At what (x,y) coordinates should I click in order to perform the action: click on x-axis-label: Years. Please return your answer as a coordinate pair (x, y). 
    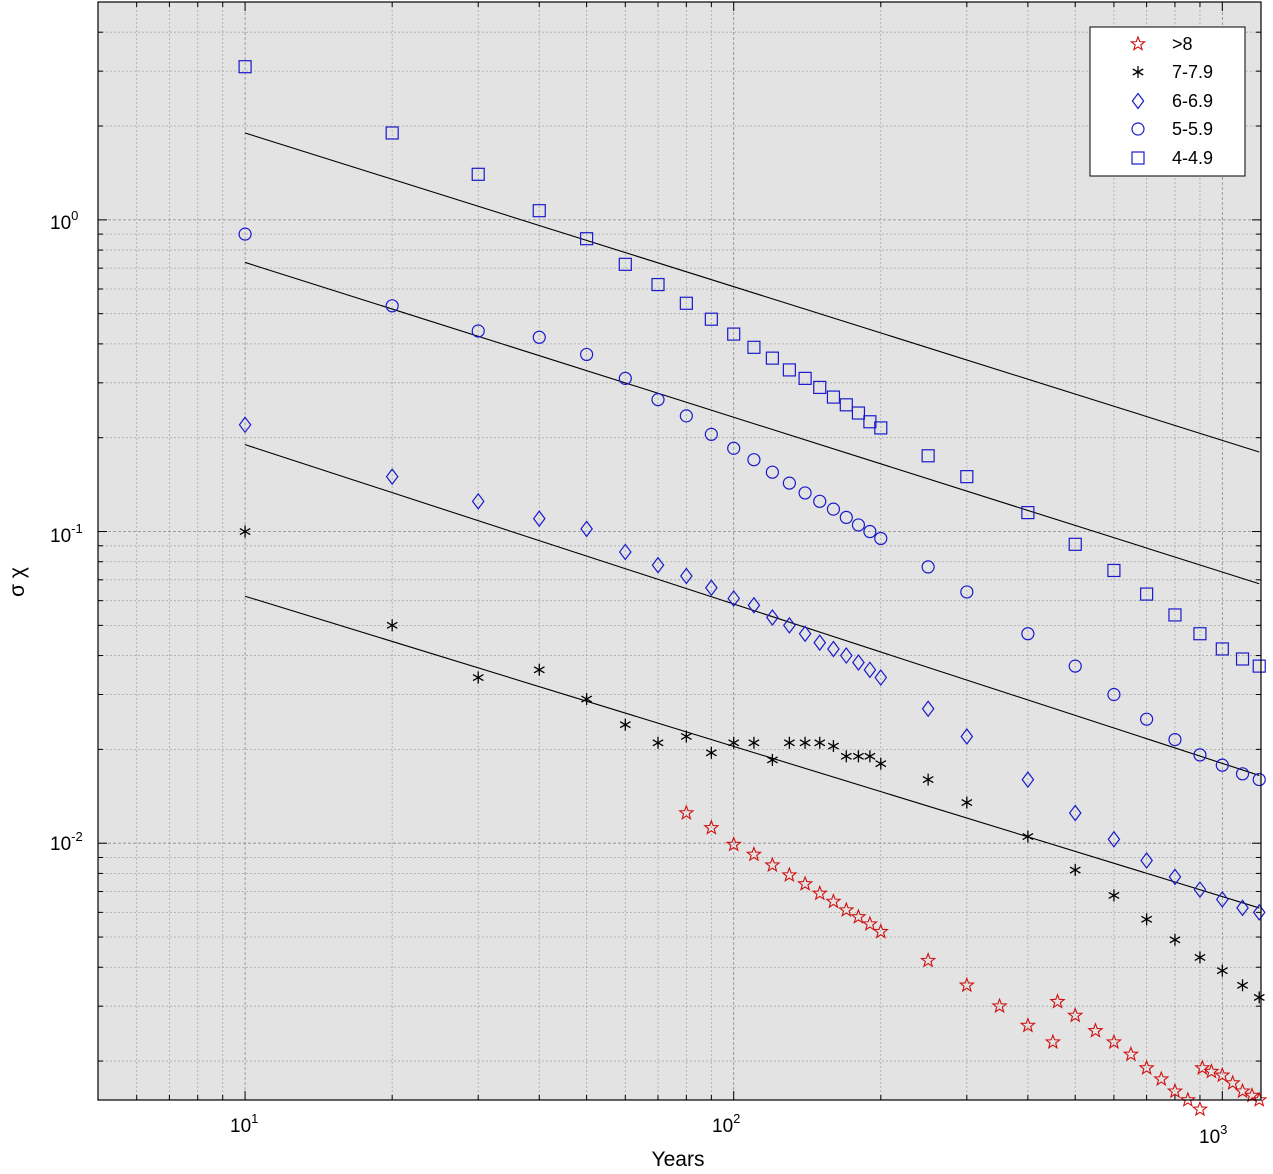
    Looking at the image, I should click on (678, 1159).